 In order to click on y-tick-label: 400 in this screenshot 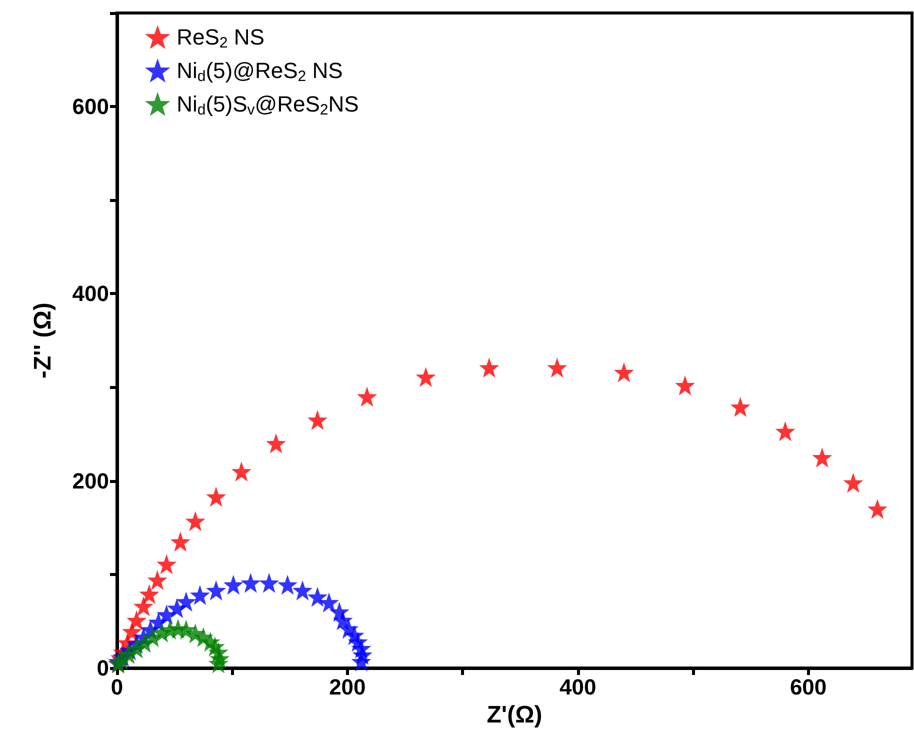, I will do `click(90, 293)`.